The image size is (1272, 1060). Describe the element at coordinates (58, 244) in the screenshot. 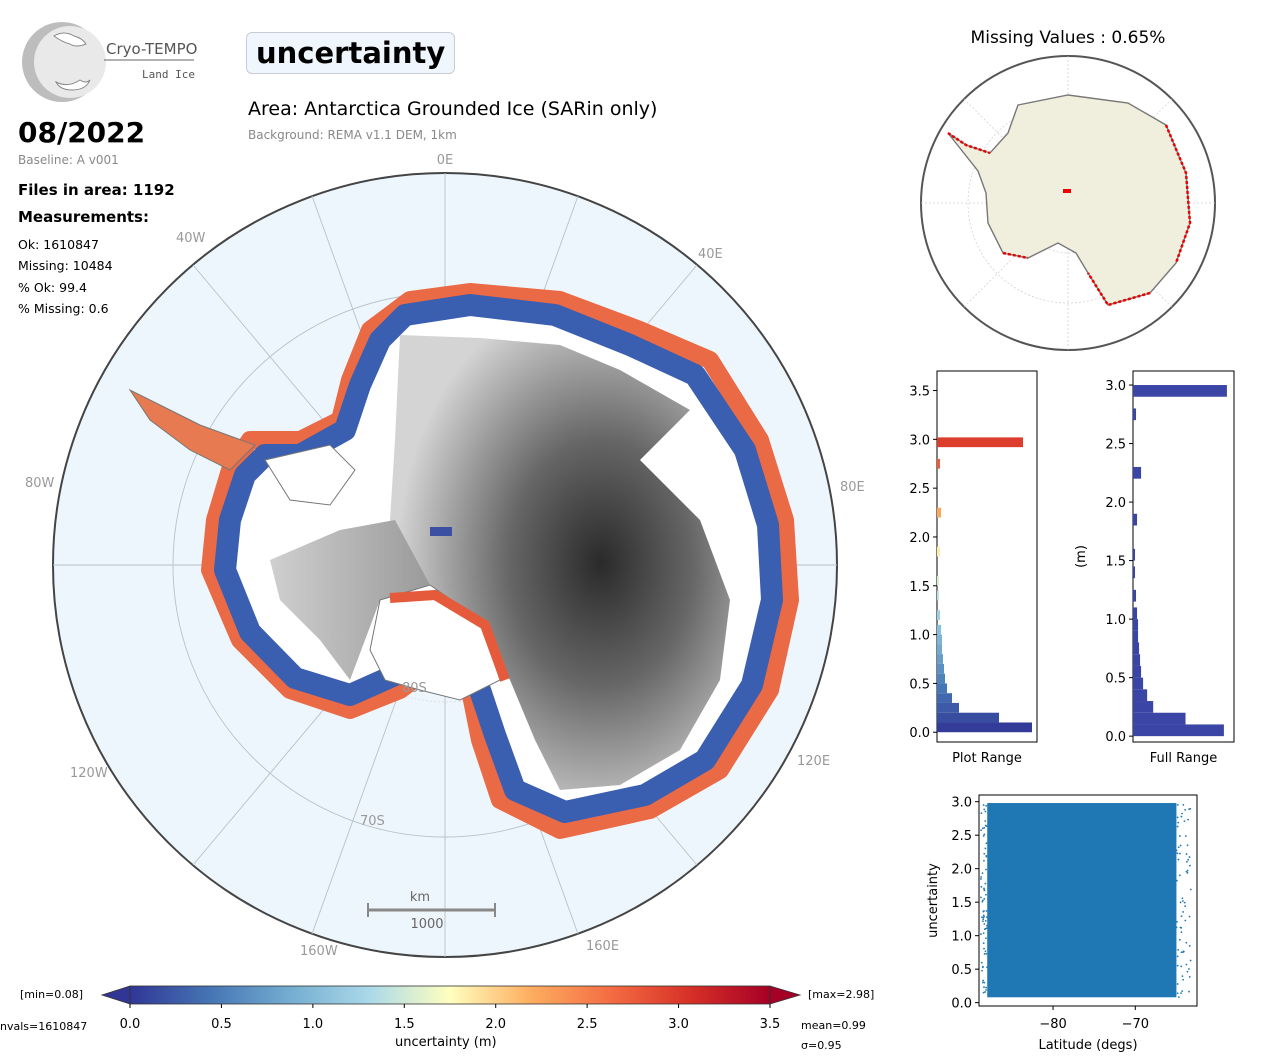

I see `stat-ok: Ok: 1610847` at that location.